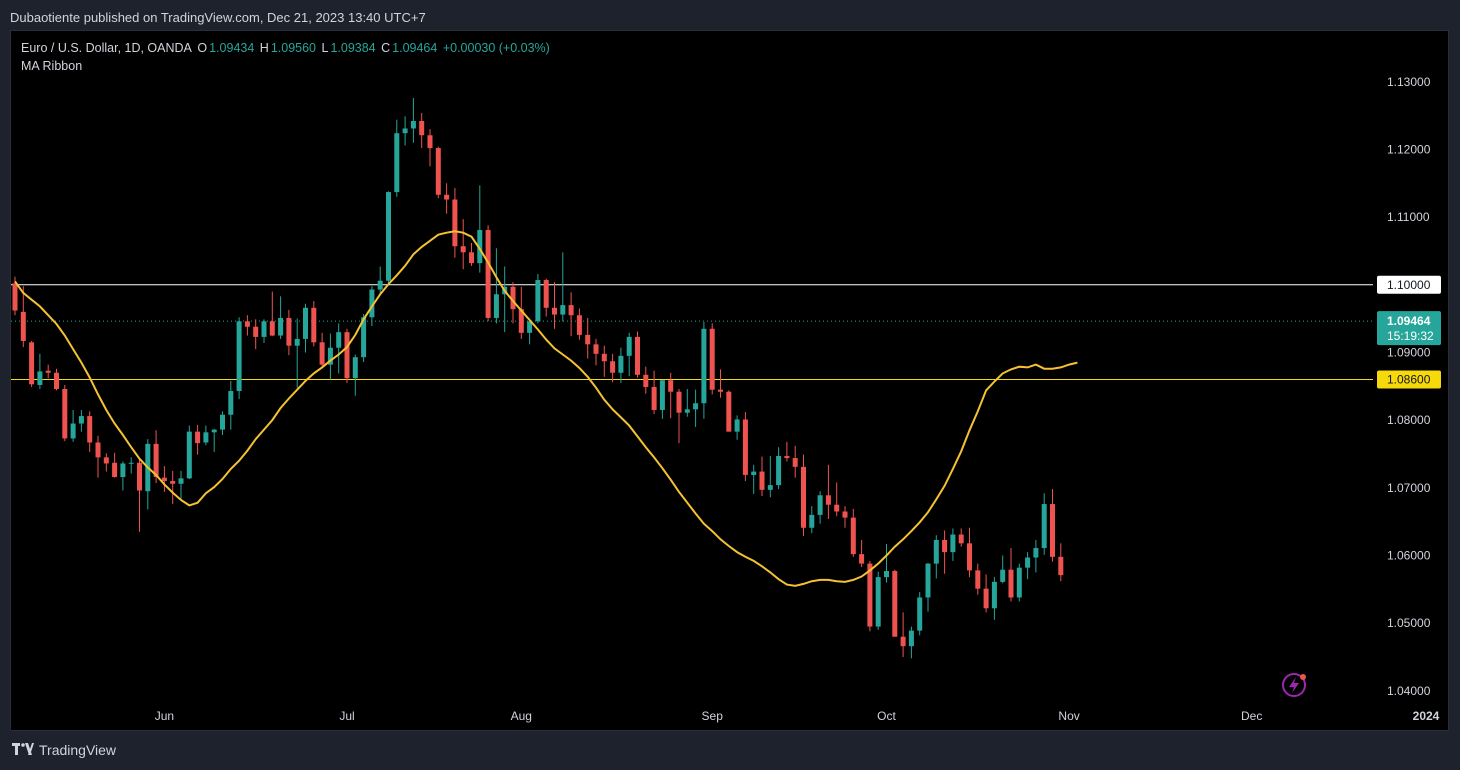  Describe the element at coordinates (1409, 82) in the screenshot. I see `y-axis-tick-label: 1.13000` at that location.